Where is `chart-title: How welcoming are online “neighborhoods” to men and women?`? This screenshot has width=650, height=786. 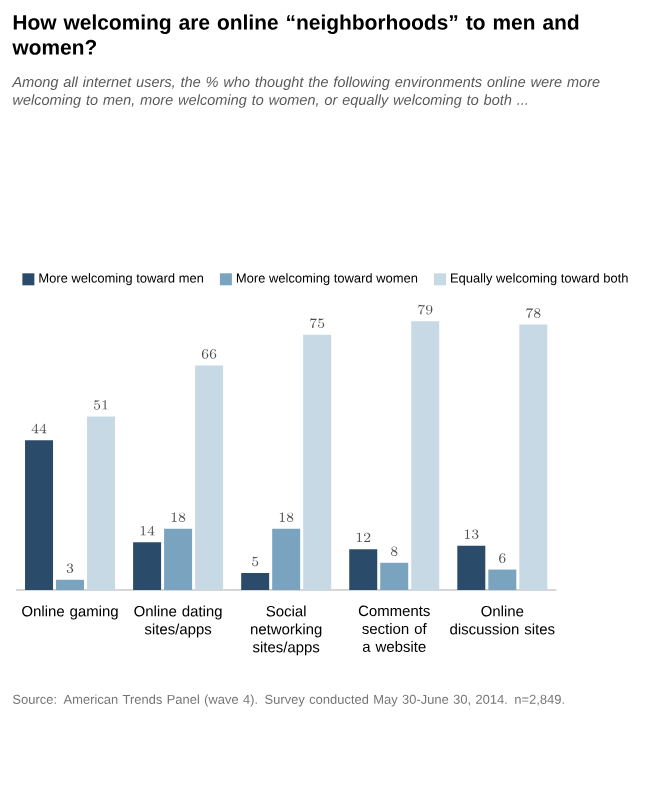 chart-title: How welcoming are online “neighborhoods” to men and women? is located at coordinates (295, 34).